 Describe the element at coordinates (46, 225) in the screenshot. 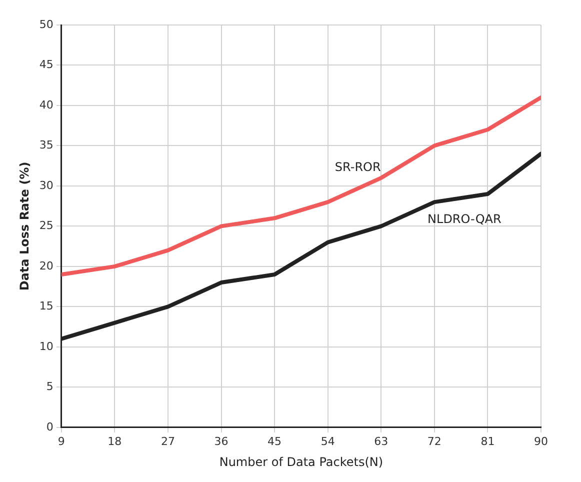

I see `y-tick-label: 25` at that location.